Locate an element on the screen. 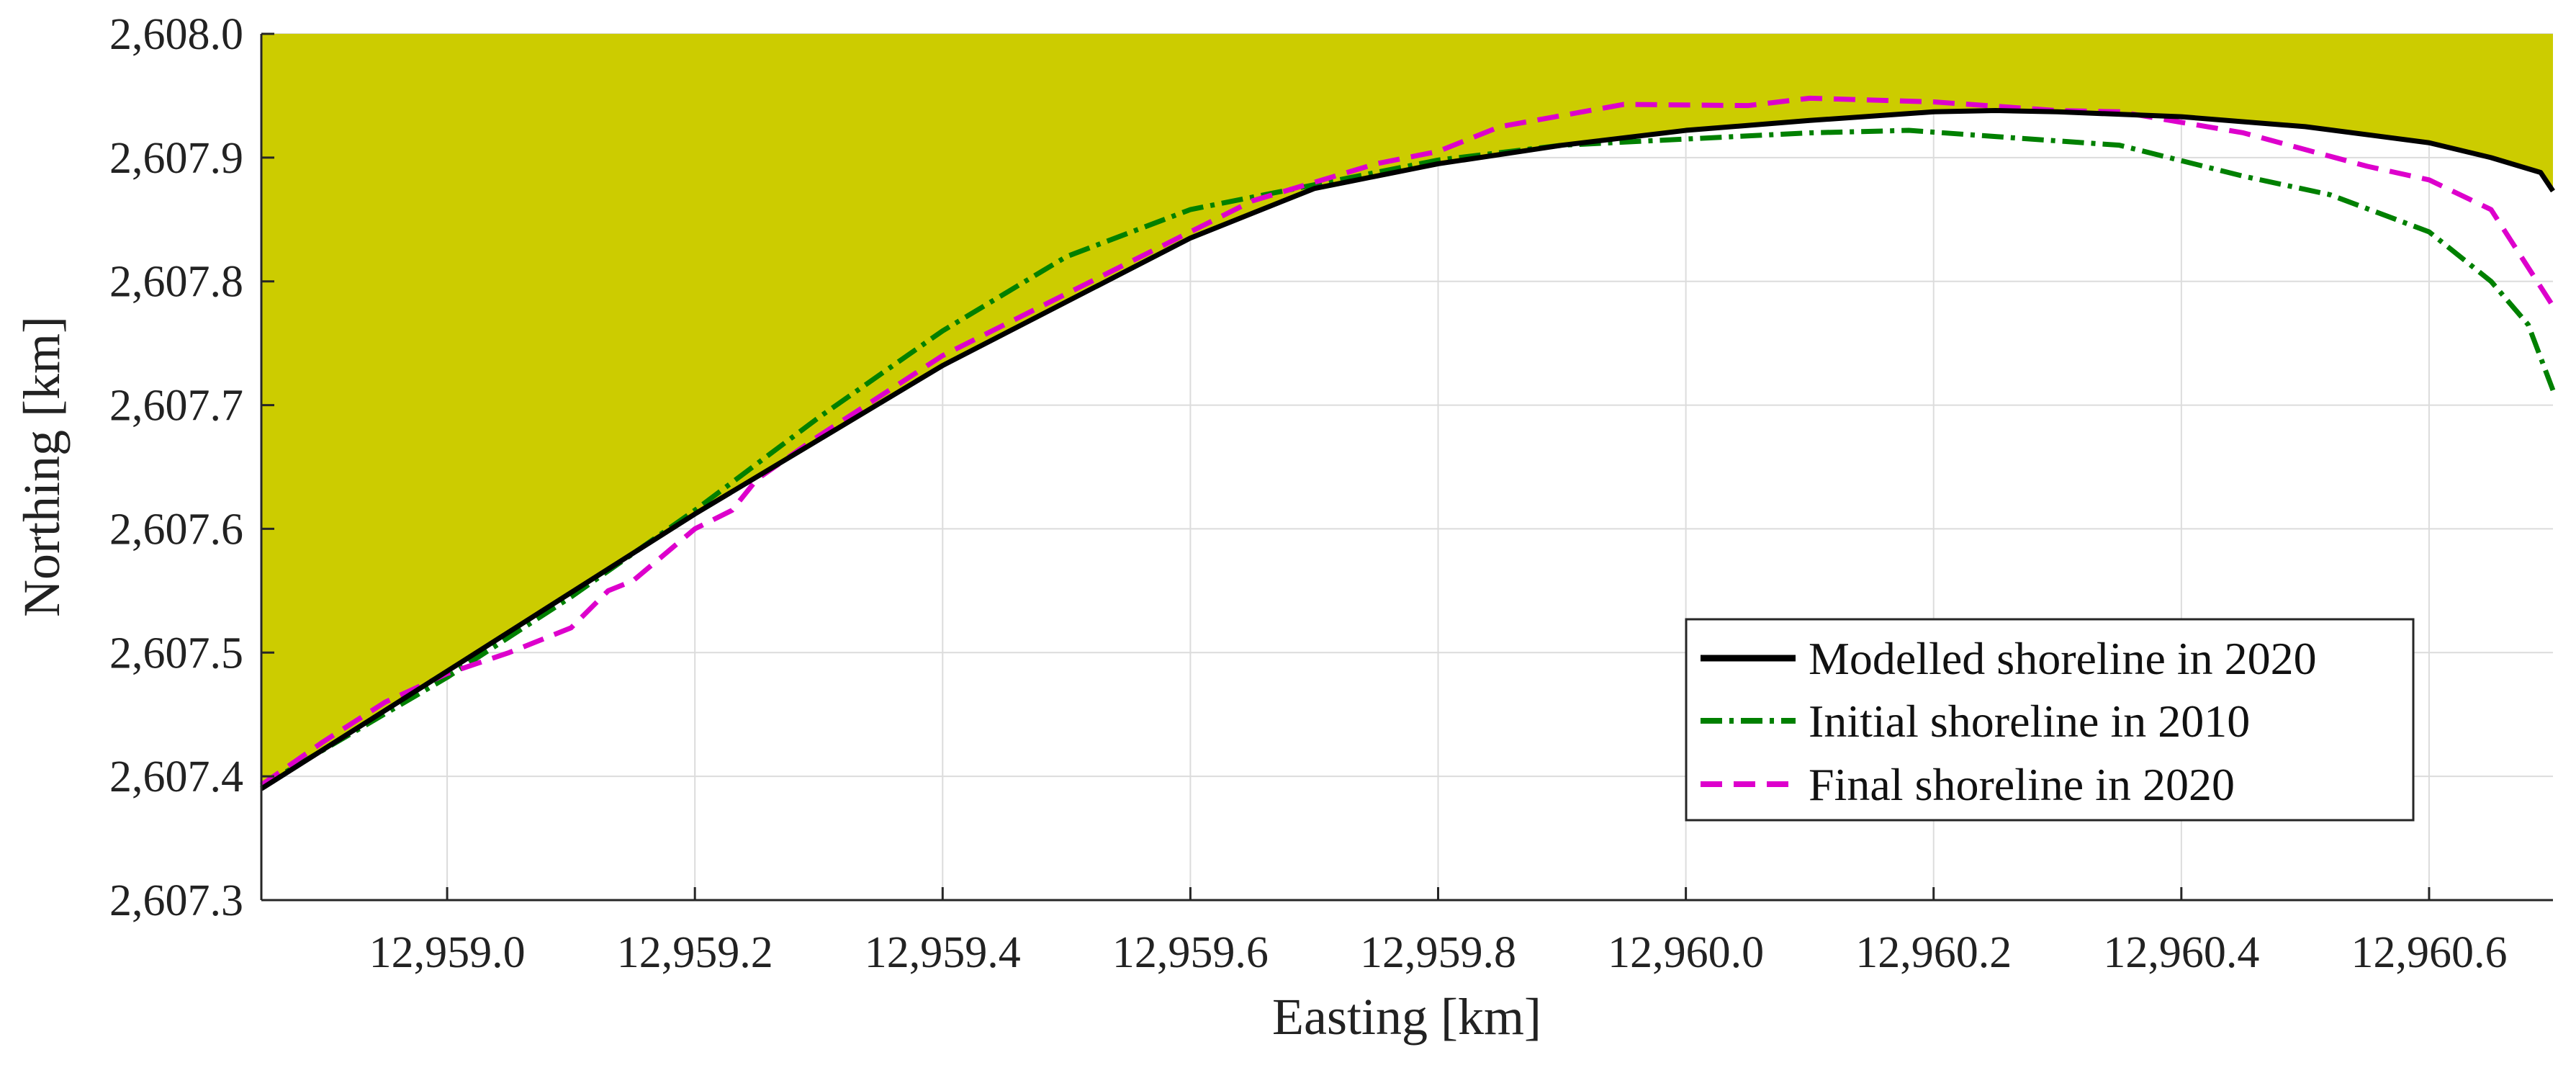 The width and height of the screenshot is (2576, 1065). x-tick-label: 12,959.6 is located at coordinates (1190, 952).